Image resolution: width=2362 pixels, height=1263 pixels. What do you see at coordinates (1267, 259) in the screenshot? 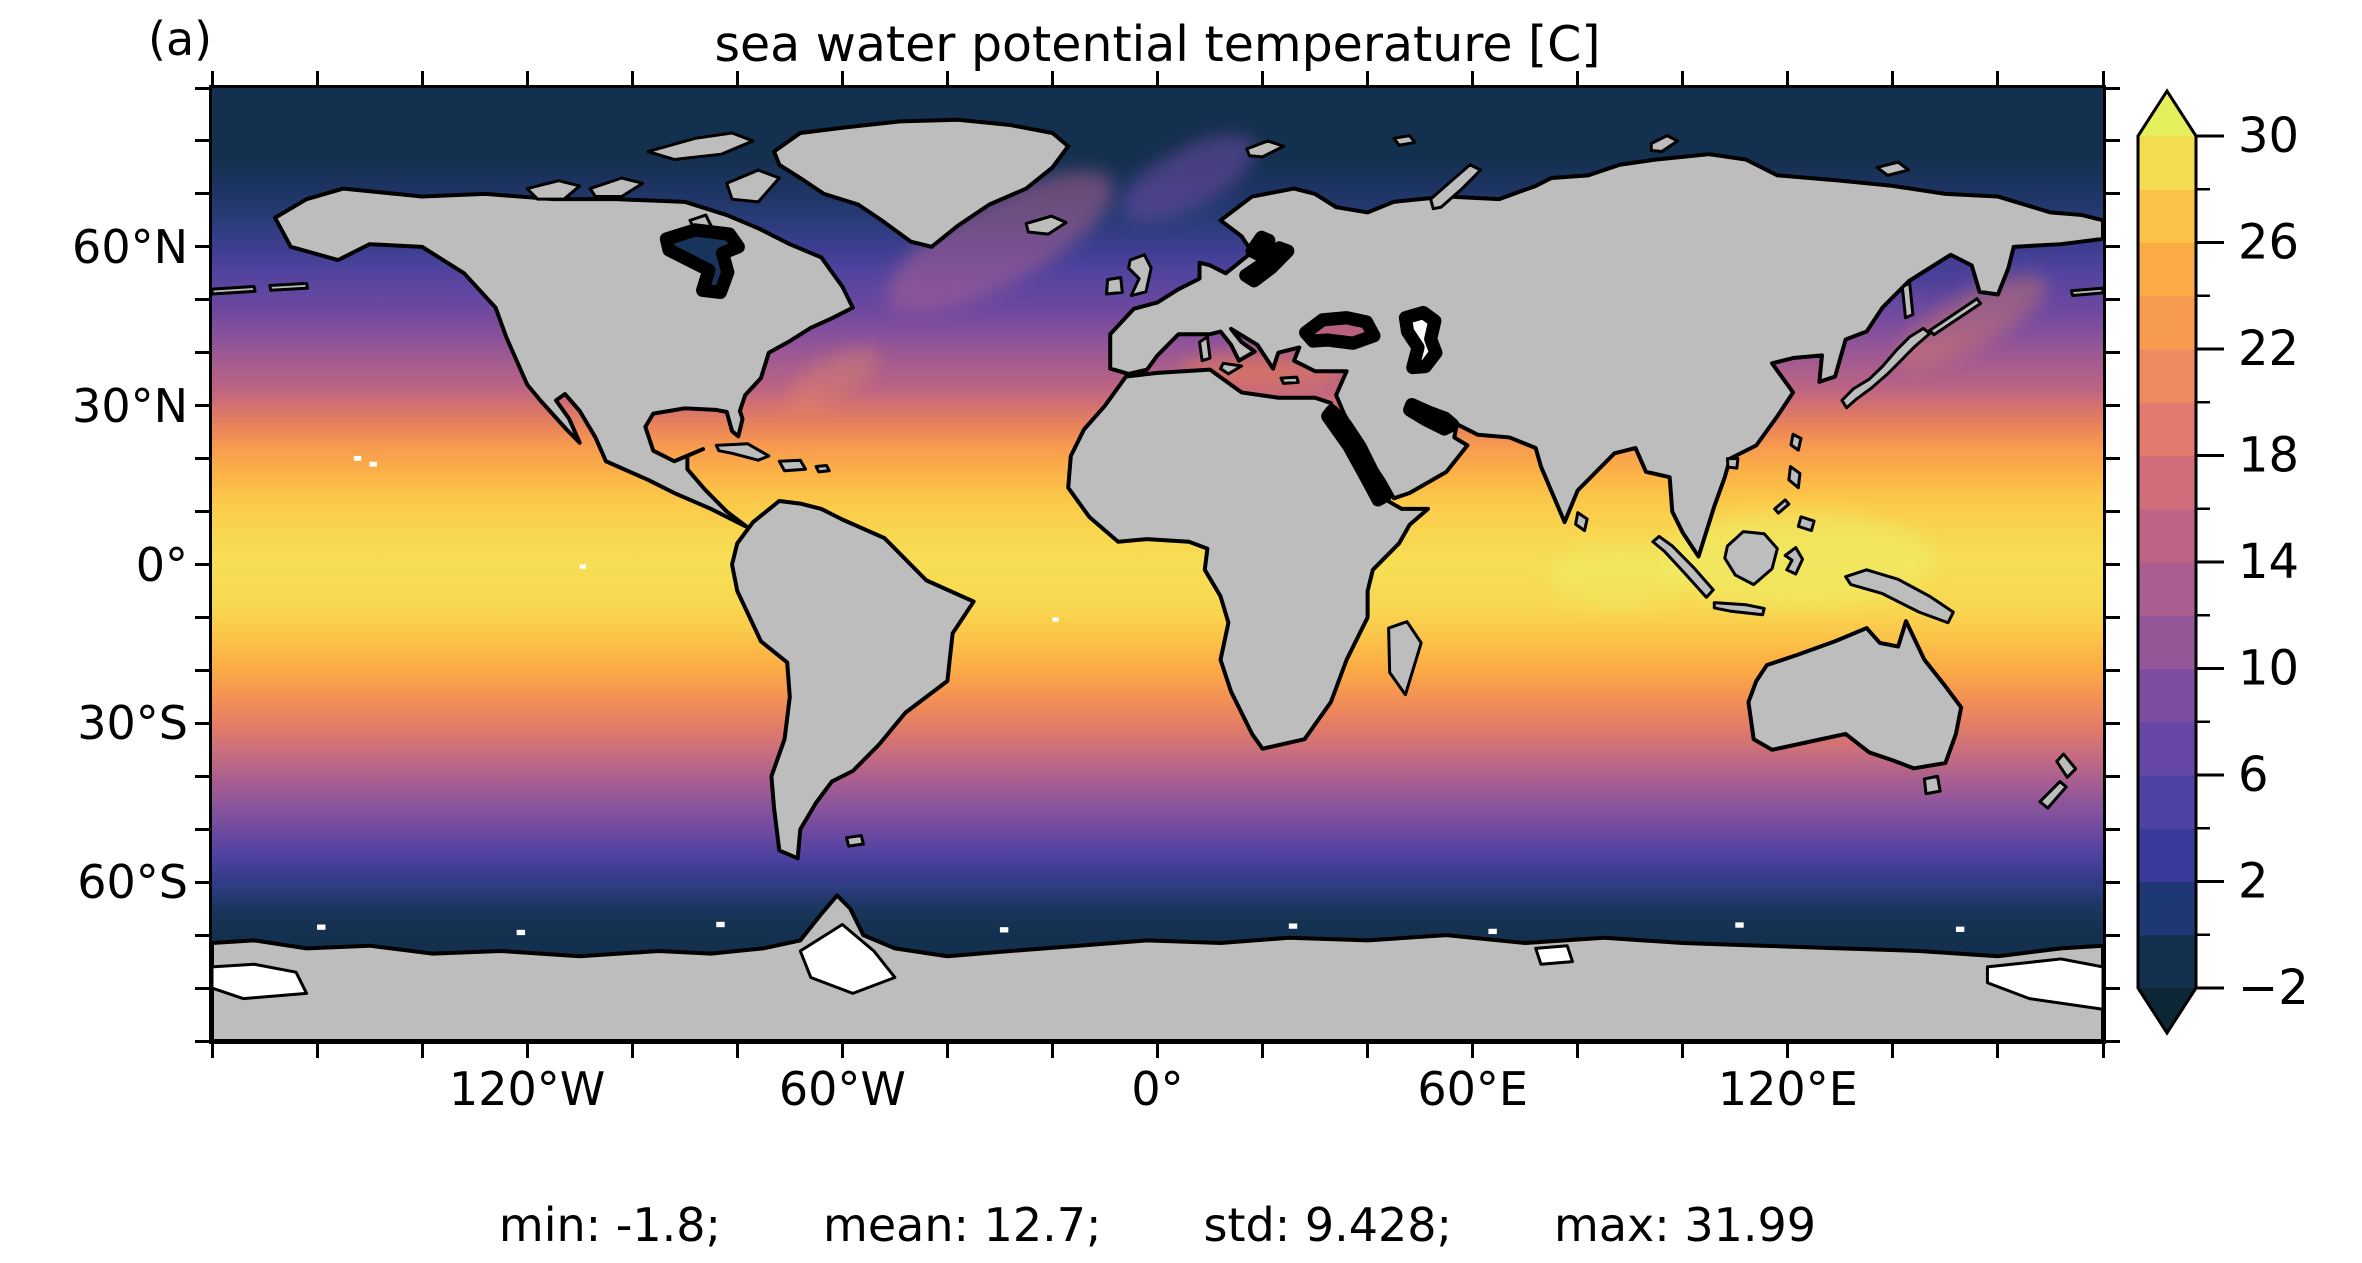
I see `baltic-sea` at bounding box center [1267, 259].